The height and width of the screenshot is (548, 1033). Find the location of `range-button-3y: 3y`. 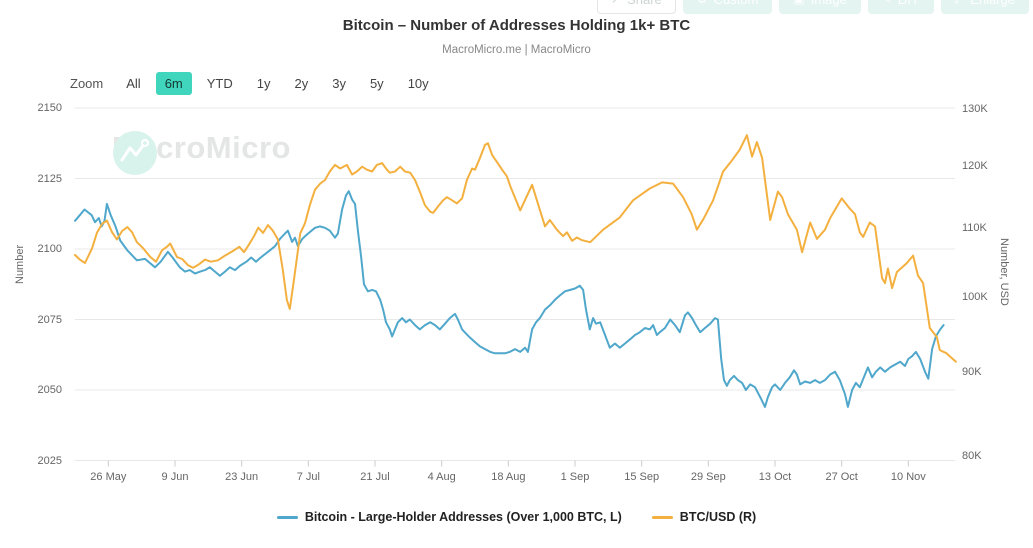

range-button-3y: 3y is located at coordinates (339, 83).